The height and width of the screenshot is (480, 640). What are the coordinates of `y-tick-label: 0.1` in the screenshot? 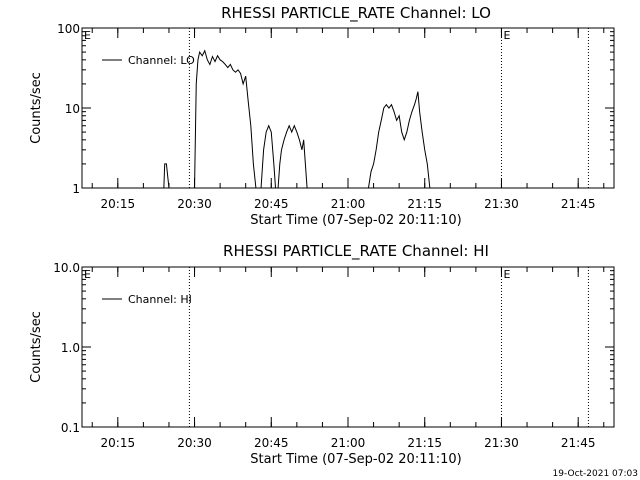 It's located at (70, 428).